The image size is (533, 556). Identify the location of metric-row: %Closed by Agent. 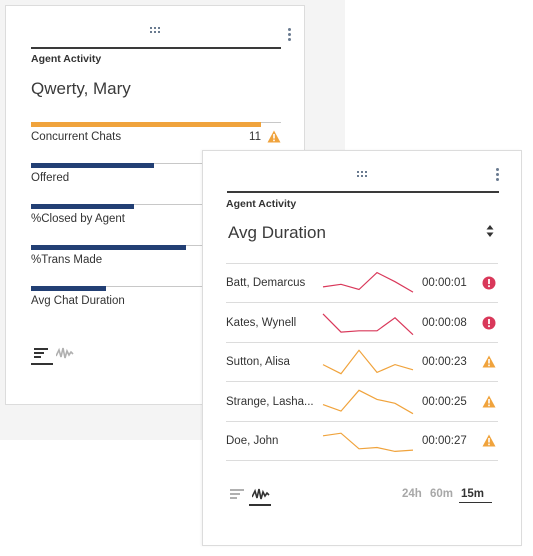
(156, 221).